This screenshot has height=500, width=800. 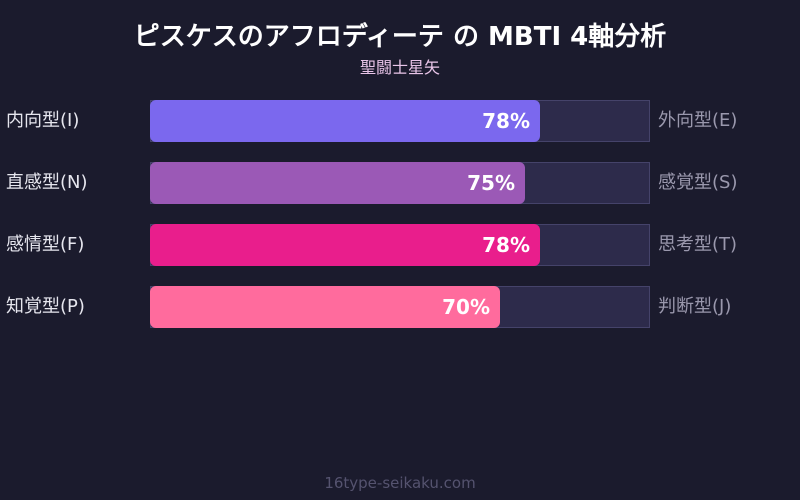 What do you see at coordinates (45, 306) in the screenshot?
I see `left-label: 知覚型(P)` at bounding box center [45, 306].